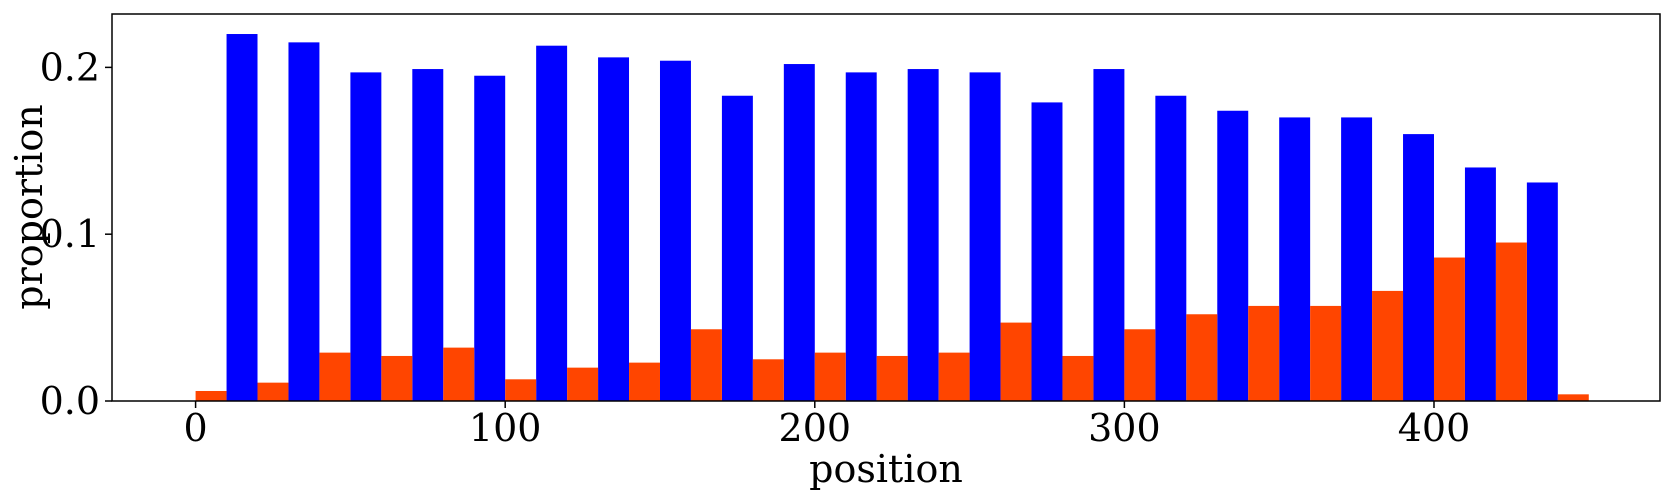 Image resolution: width=1675 pixels, height=497 pixels. What do you see at coordinates (886, 469) in the screenshot?
I see `x-axis-label: position` at bounding box center [886, 469].